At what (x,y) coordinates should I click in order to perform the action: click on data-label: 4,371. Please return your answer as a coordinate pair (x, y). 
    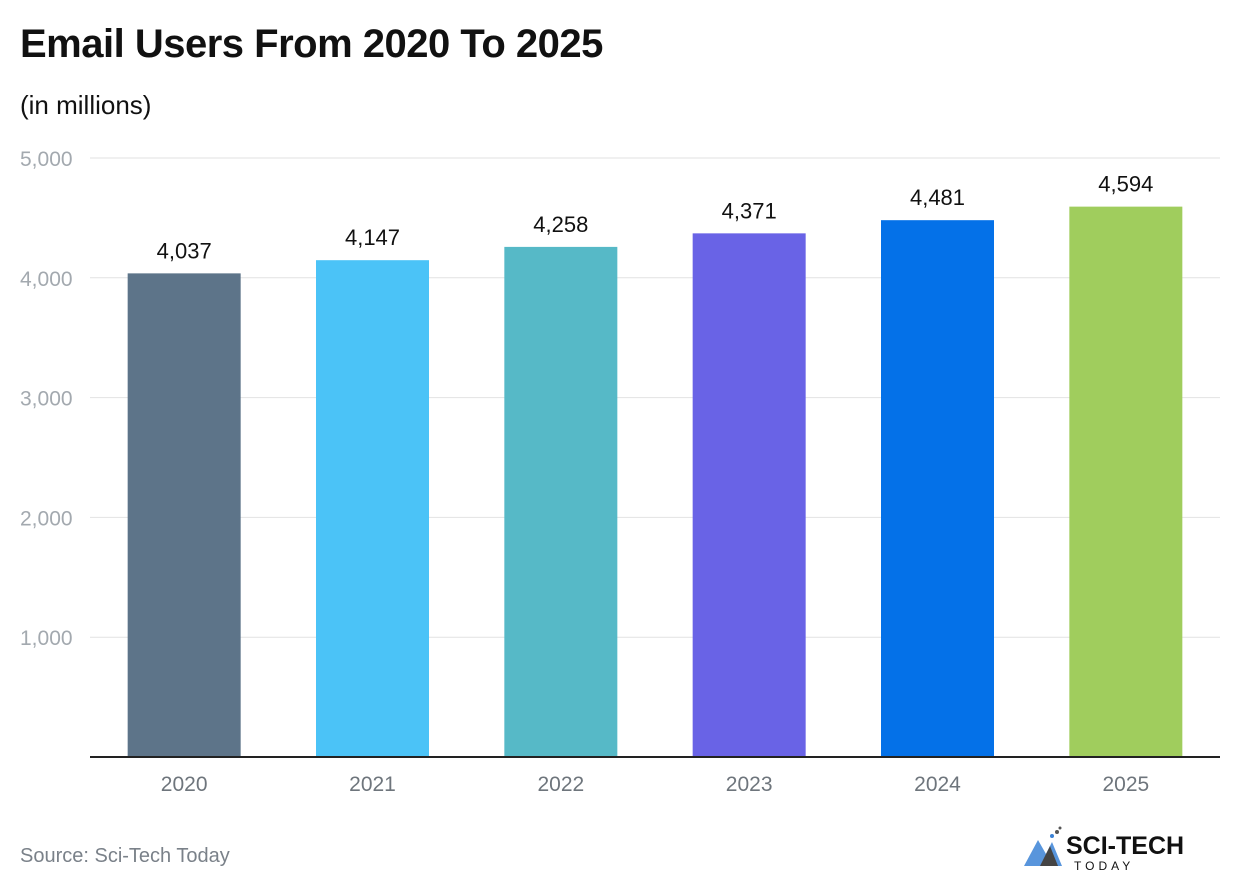
    Looking at the image, I should click on (749, 210).